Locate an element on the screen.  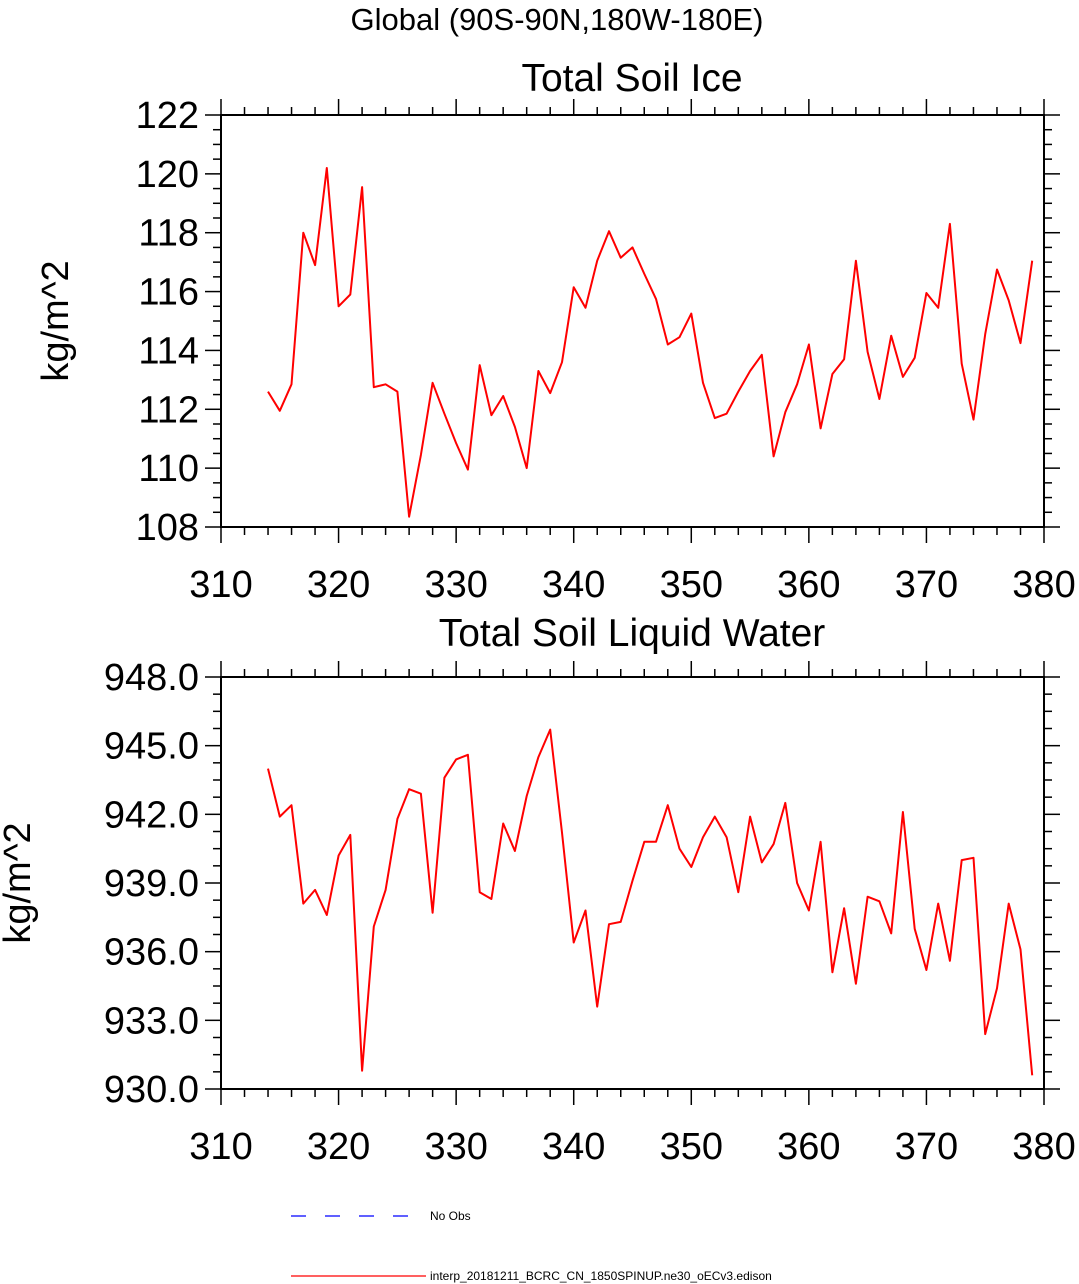
y-tick-label: 114 is located at coordinates (168, 351).